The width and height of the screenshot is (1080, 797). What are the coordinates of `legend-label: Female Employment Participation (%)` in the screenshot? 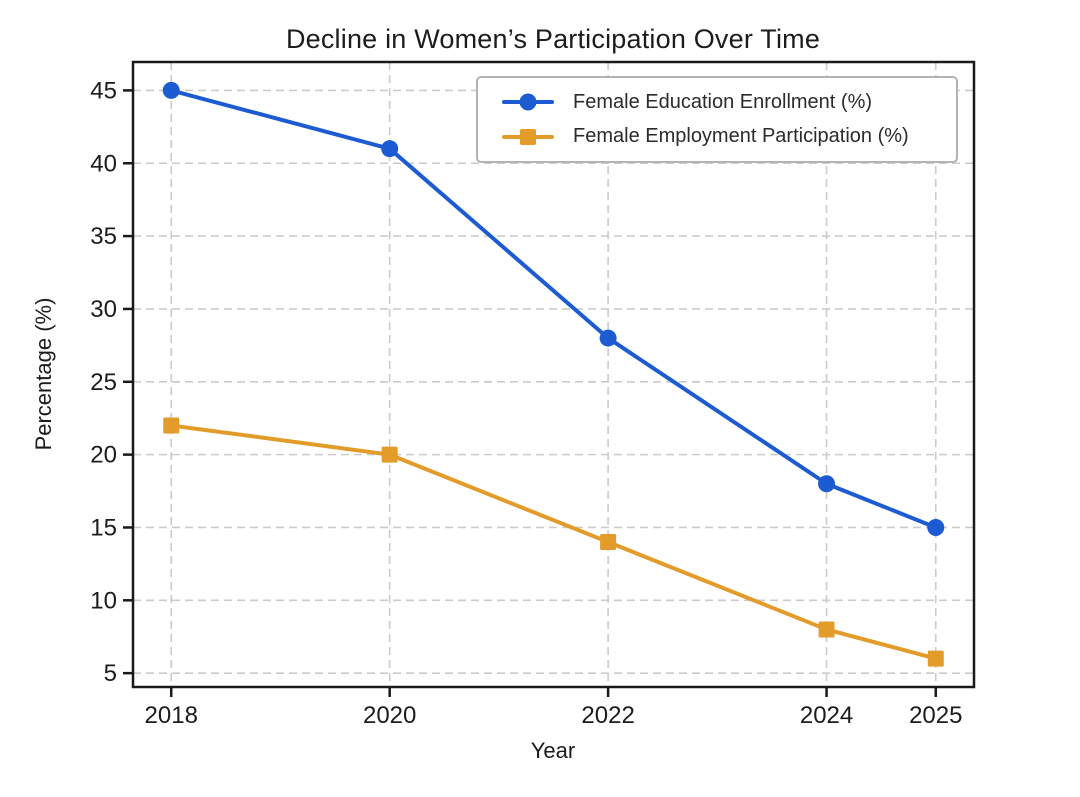 It's located at (741, 136).